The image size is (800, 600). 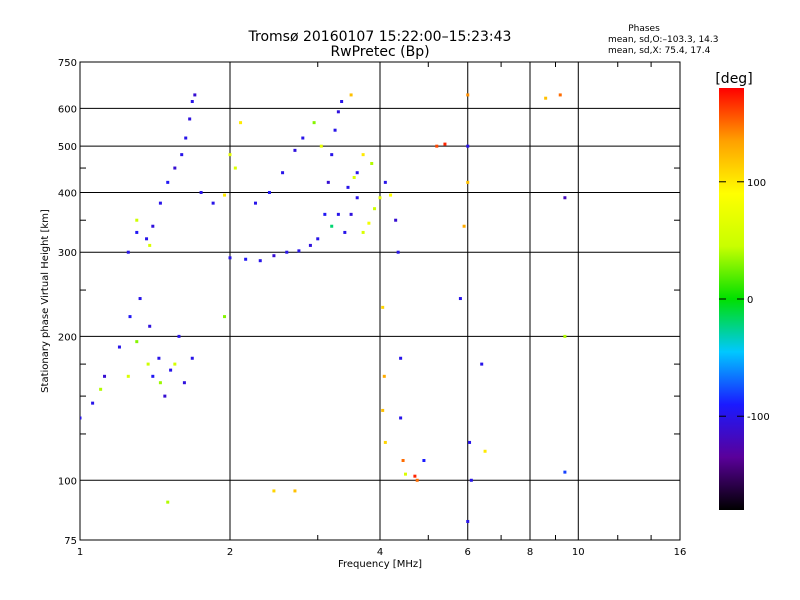 I want to click on y-axis-label: Stationary phase Virtual Height [km], so click(x=45, y=301).